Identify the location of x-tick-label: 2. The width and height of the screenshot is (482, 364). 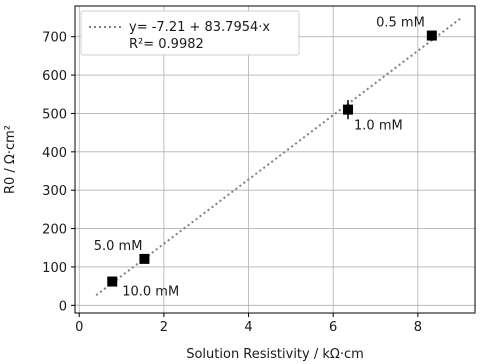
(164, 327).